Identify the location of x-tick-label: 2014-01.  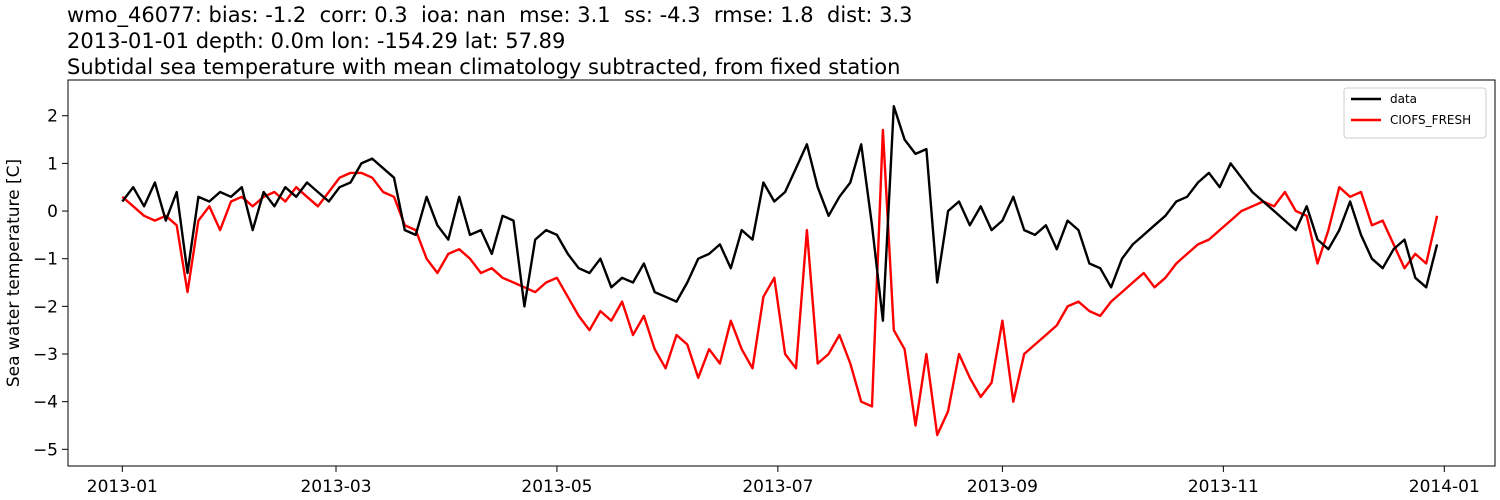
(1444, 487).